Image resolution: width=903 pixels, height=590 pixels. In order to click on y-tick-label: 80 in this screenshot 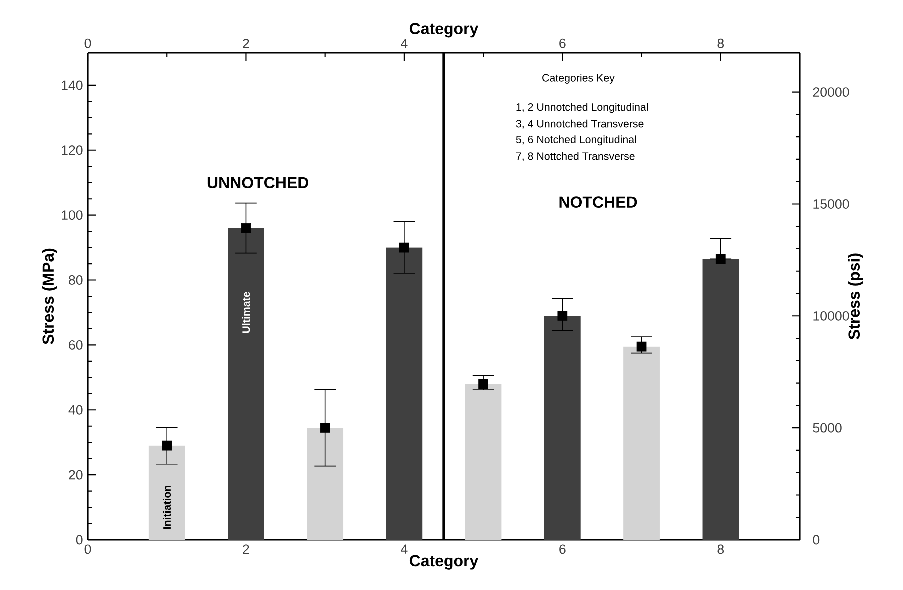, I will do `click(76, 280)`.